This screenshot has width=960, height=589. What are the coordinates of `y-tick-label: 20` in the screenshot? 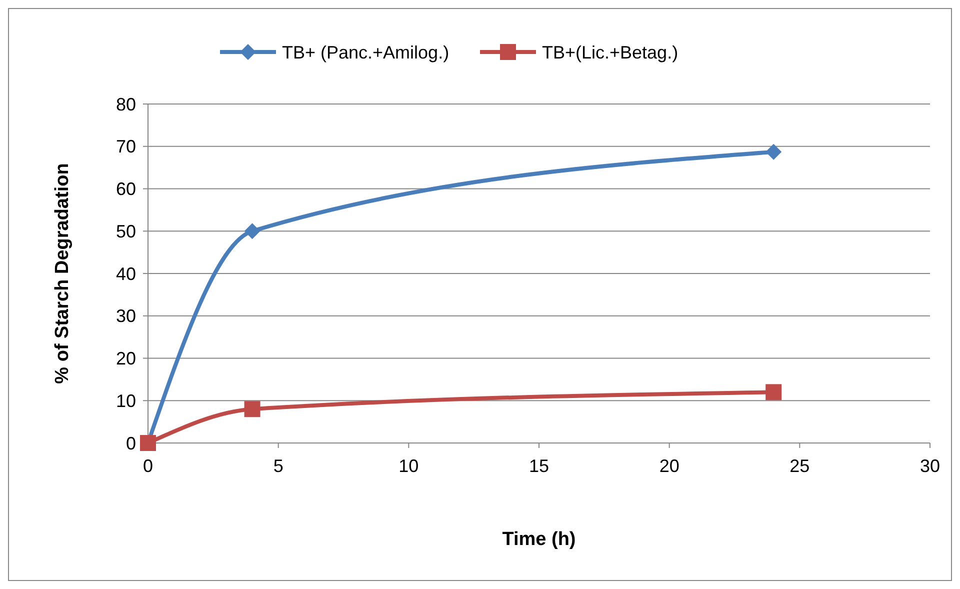 It's located at (126, 358).